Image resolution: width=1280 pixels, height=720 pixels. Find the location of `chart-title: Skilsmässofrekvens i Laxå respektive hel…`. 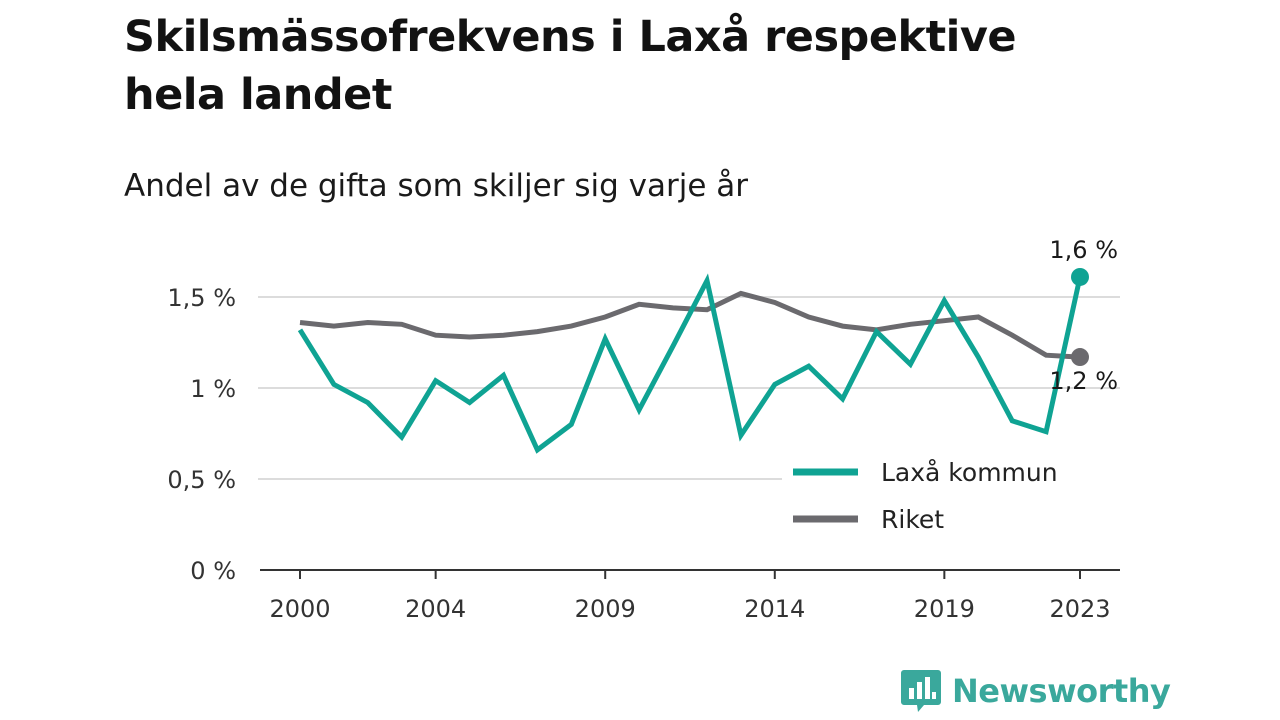

chart-title: Skilsmässofrekvens i Laxå respektive hel… is located at coordinates (570, 66).